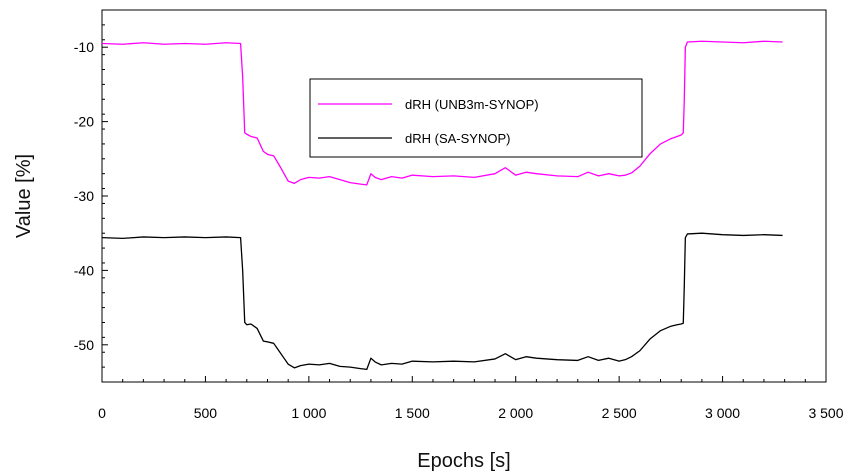 The image size is (854, 472). Describe the element at coordinates (722, 413) in the screenshot. I see `x-tick-label: 3 000` at that location.